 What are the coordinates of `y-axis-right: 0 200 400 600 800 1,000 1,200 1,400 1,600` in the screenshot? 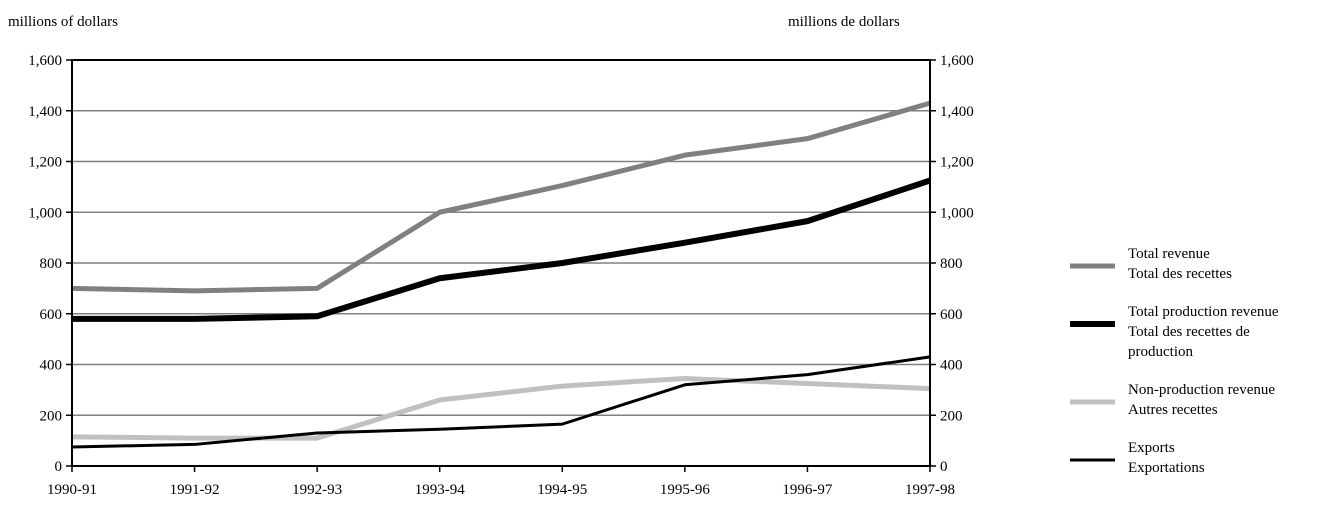 It's located at (952, 264).